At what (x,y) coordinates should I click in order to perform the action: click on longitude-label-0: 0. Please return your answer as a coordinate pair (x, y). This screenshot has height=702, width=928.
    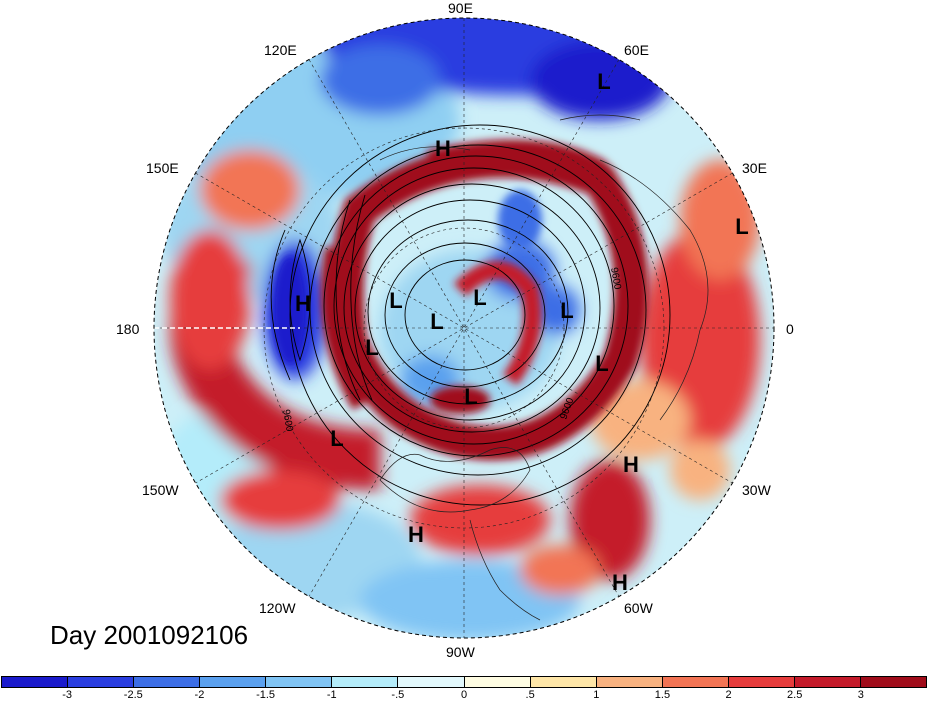
    Looking at the image, I should click on (790, 329).